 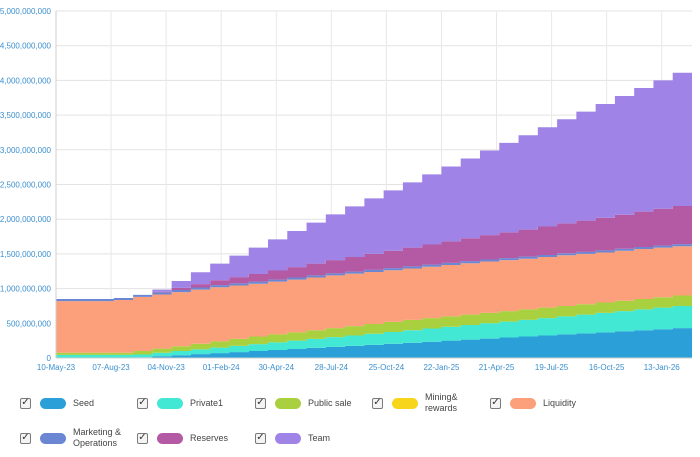 What do you see at coordinates (26, 219) in the screenshot?
I see `y-tick-label: 2,000,000,000` at bounding box center [26, 219].